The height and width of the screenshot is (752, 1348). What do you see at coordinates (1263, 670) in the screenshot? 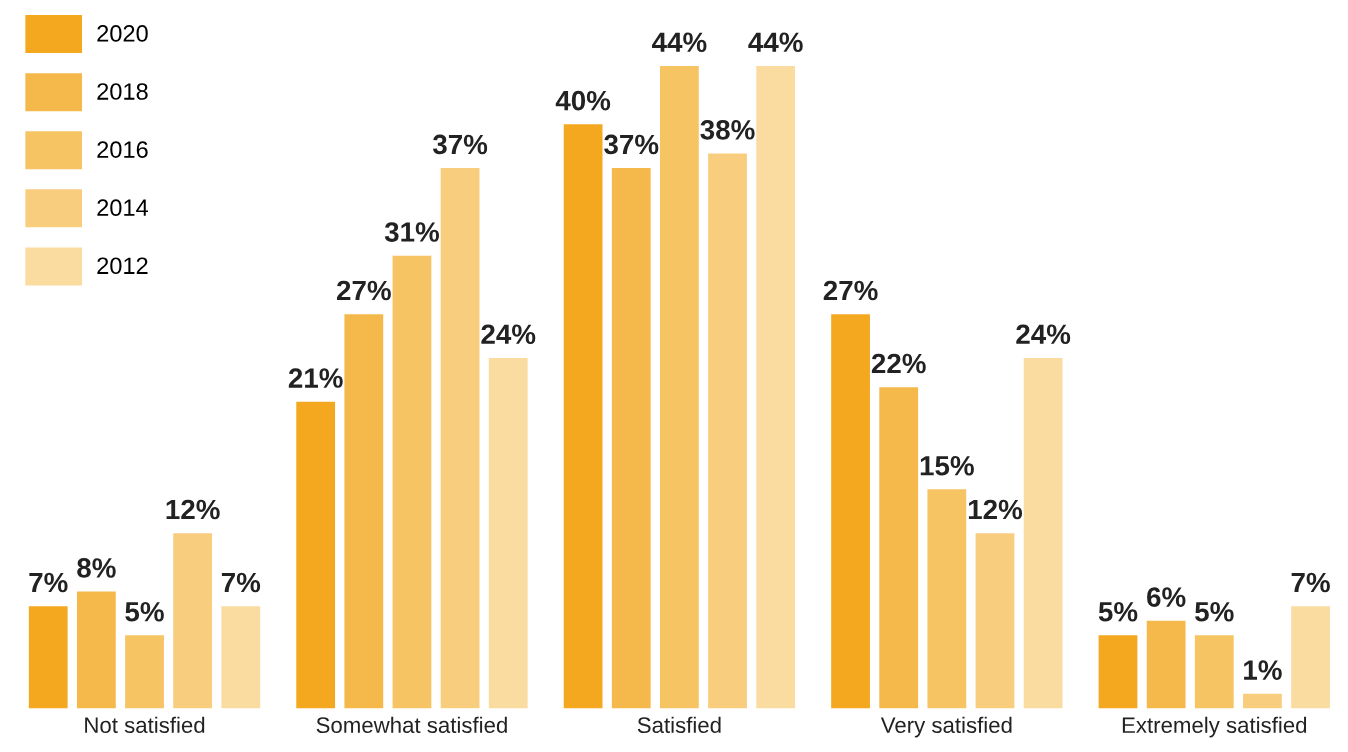
I see `data-label: 1%` at bounding box center [1263, 670].